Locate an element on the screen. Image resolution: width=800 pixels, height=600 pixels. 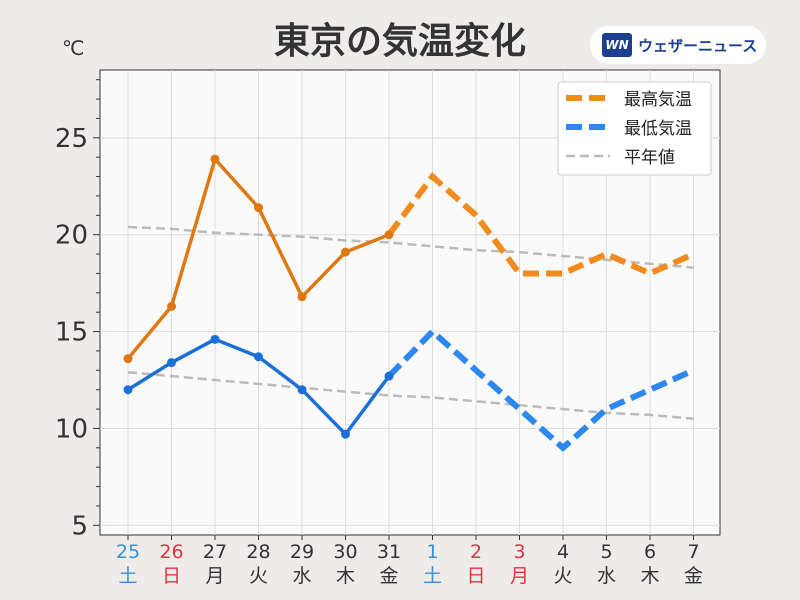
x-tick-date-label: 4 is located at coordinates (563, 552).